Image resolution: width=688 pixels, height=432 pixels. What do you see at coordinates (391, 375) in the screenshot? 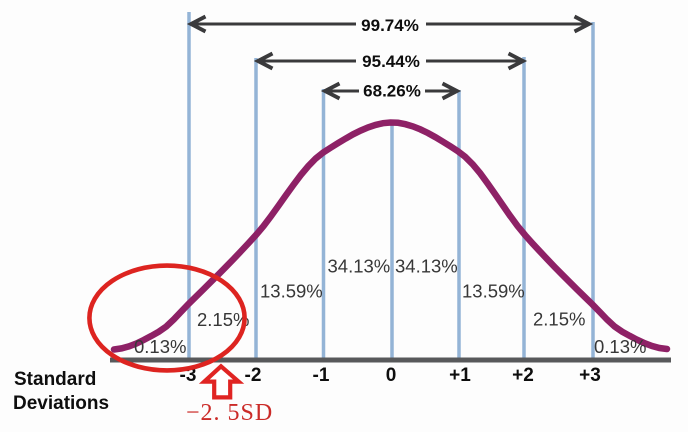
I see `svg-text: 0` at bounding box center [391, 375].